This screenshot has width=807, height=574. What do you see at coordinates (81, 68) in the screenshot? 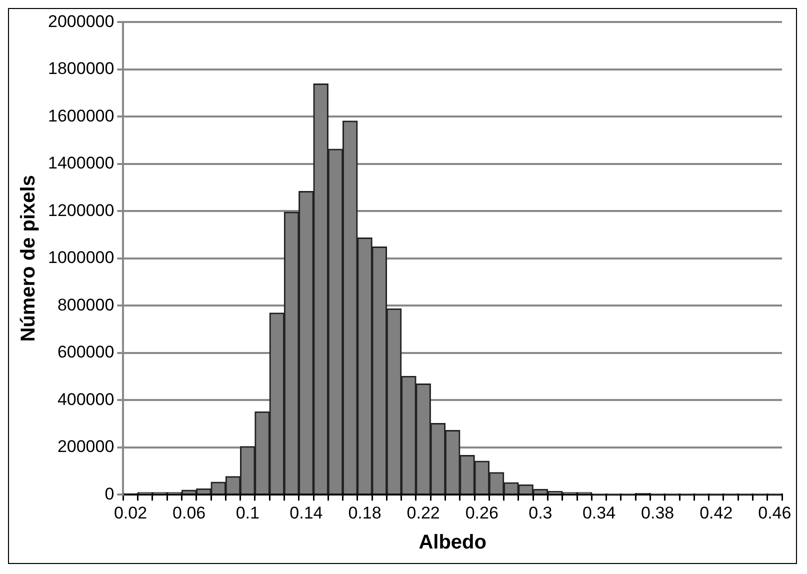
I see `y-tick-label: 1800000` at bounding box center [81, 68].